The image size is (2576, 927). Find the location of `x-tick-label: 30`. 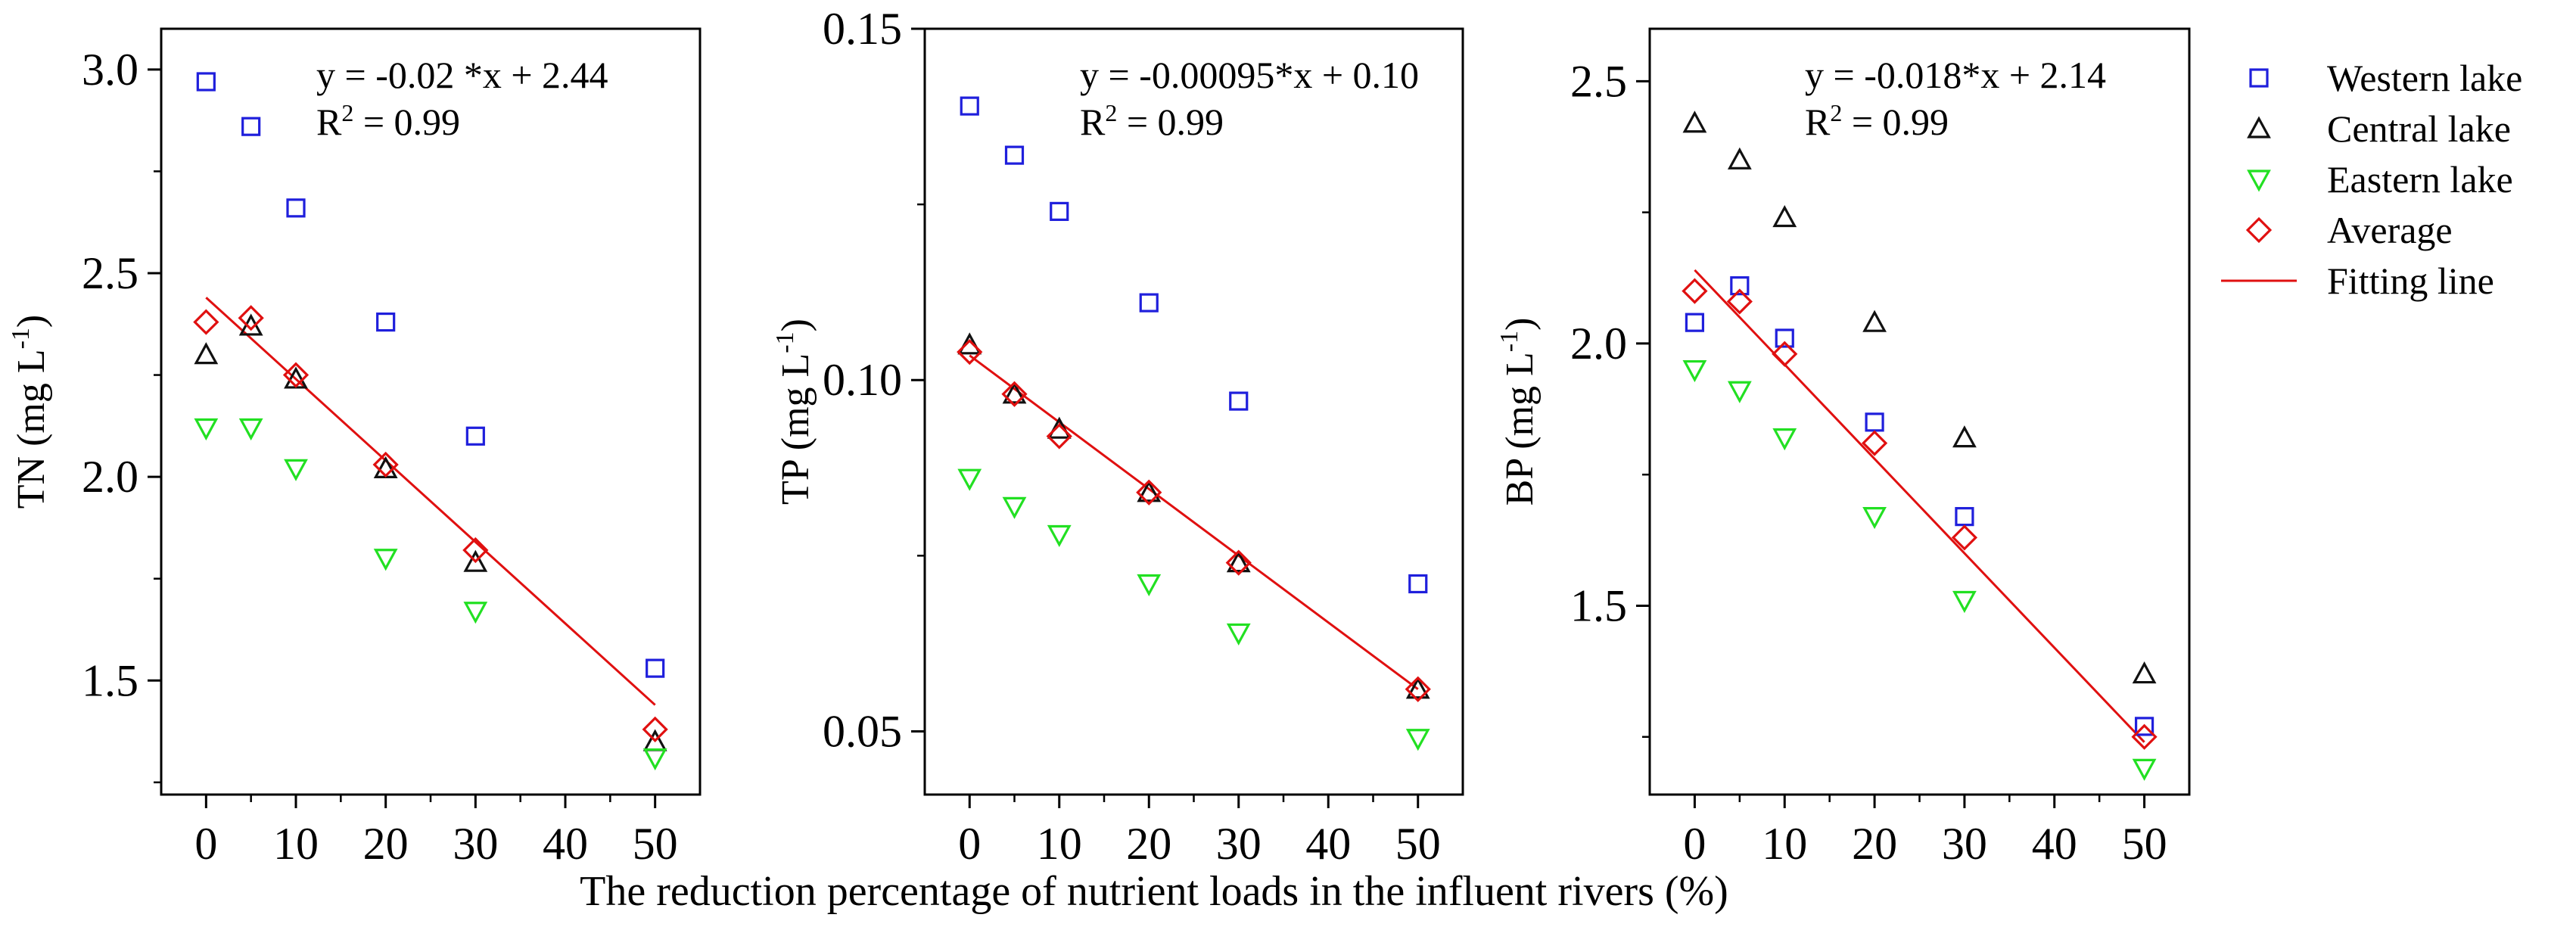

x-tick-label: 30 is located at coordinates (1964, 844).